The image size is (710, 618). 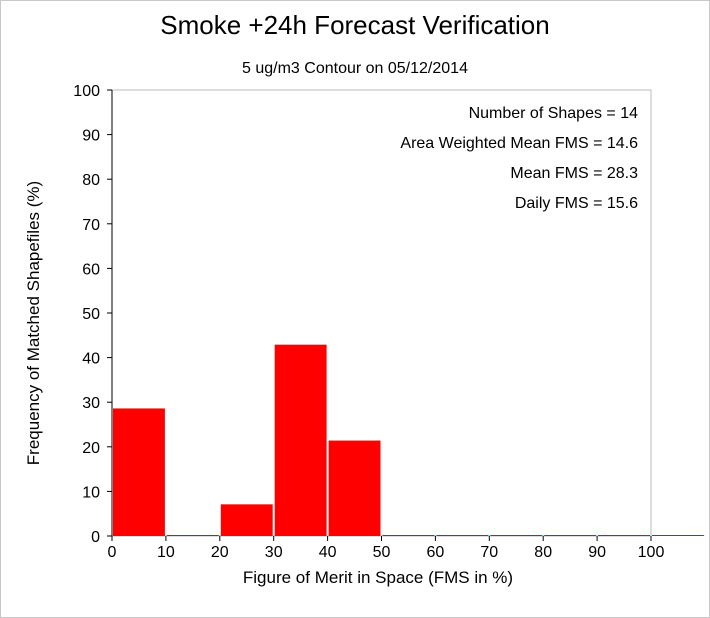 What do you see at coordinates (554, 113) in the screenshot?
I see `stats-annotation: Number of Shapes = 14` at bounding box center [554, 113].